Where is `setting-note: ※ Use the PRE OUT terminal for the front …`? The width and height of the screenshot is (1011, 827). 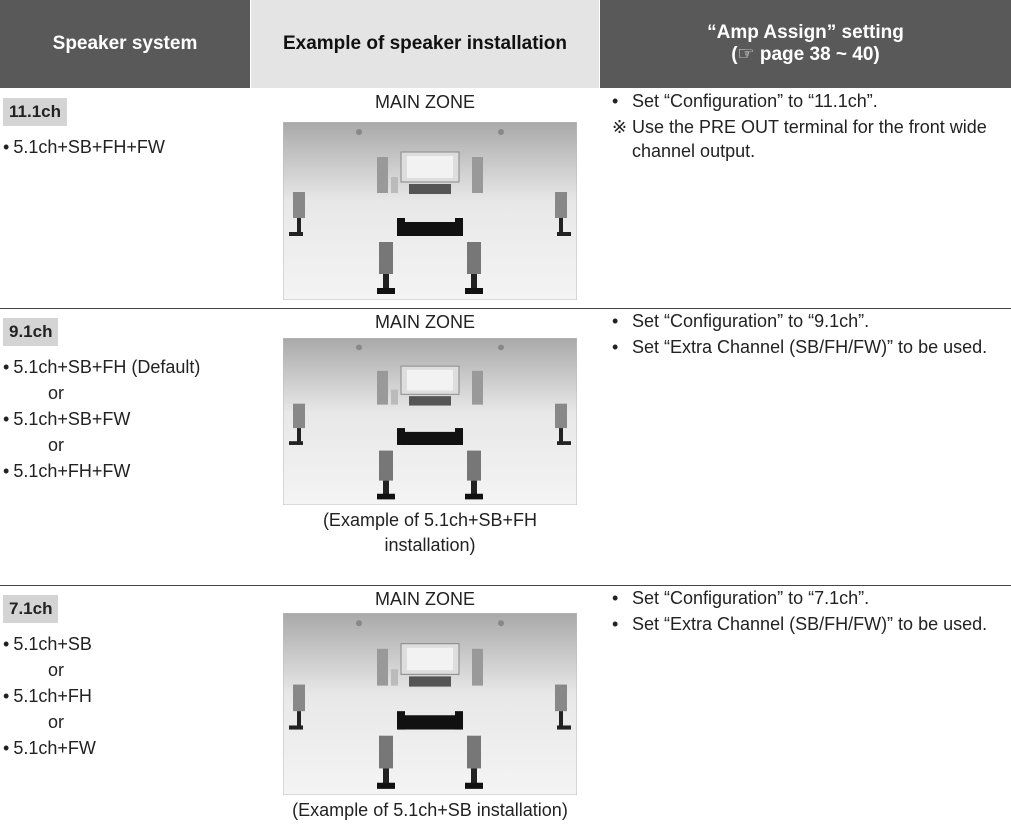
setting-note: ※ Use the PRE OUT terminal for the front … is located at coordinates (810, 139).